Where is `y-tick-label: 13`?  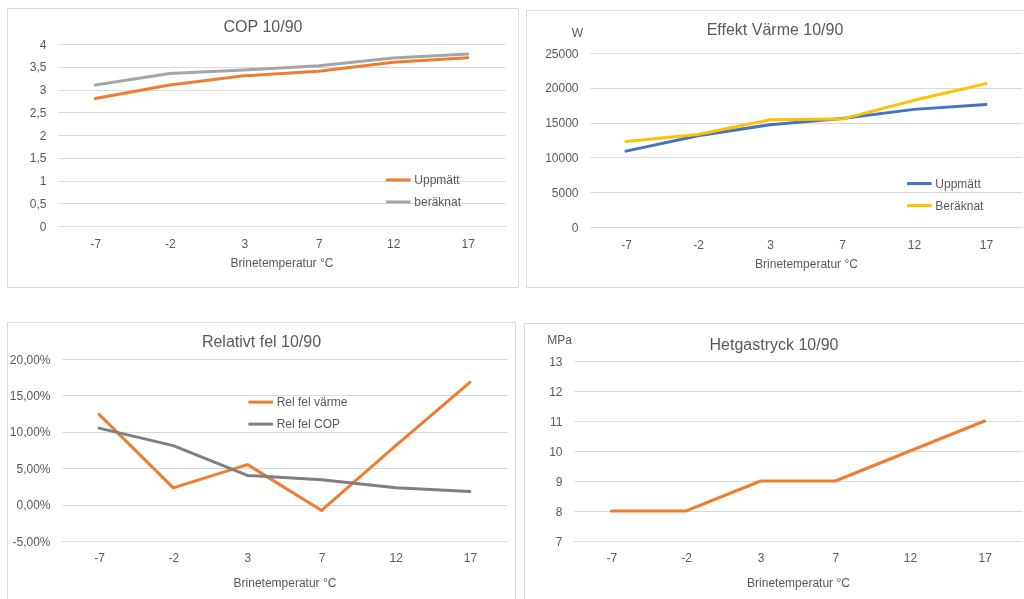 y-tick-label: 13 is located at coordinates (556, 361).